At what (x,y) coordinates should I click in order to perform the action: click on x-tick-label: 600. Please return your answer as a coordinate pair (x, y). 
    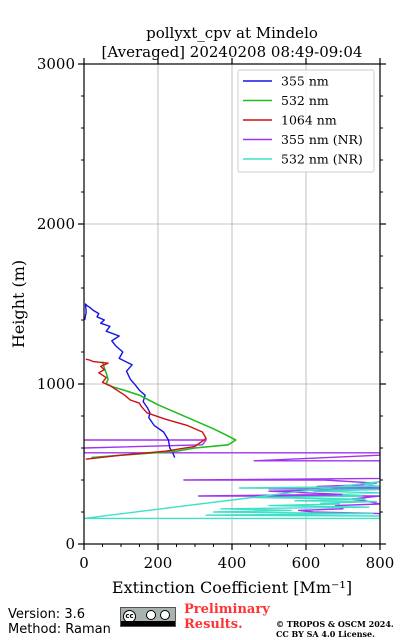
    Looking at the image, I should click on (306, 563).